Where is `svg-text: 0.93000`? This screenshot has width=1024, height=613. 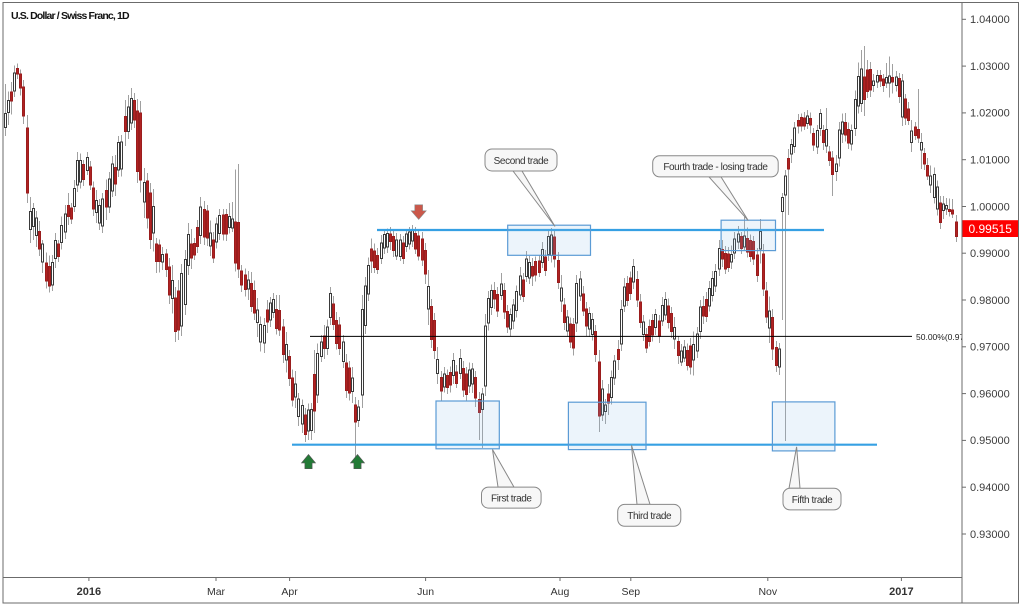
svg-text: 0.93000 is located at coordinates (990, 535).